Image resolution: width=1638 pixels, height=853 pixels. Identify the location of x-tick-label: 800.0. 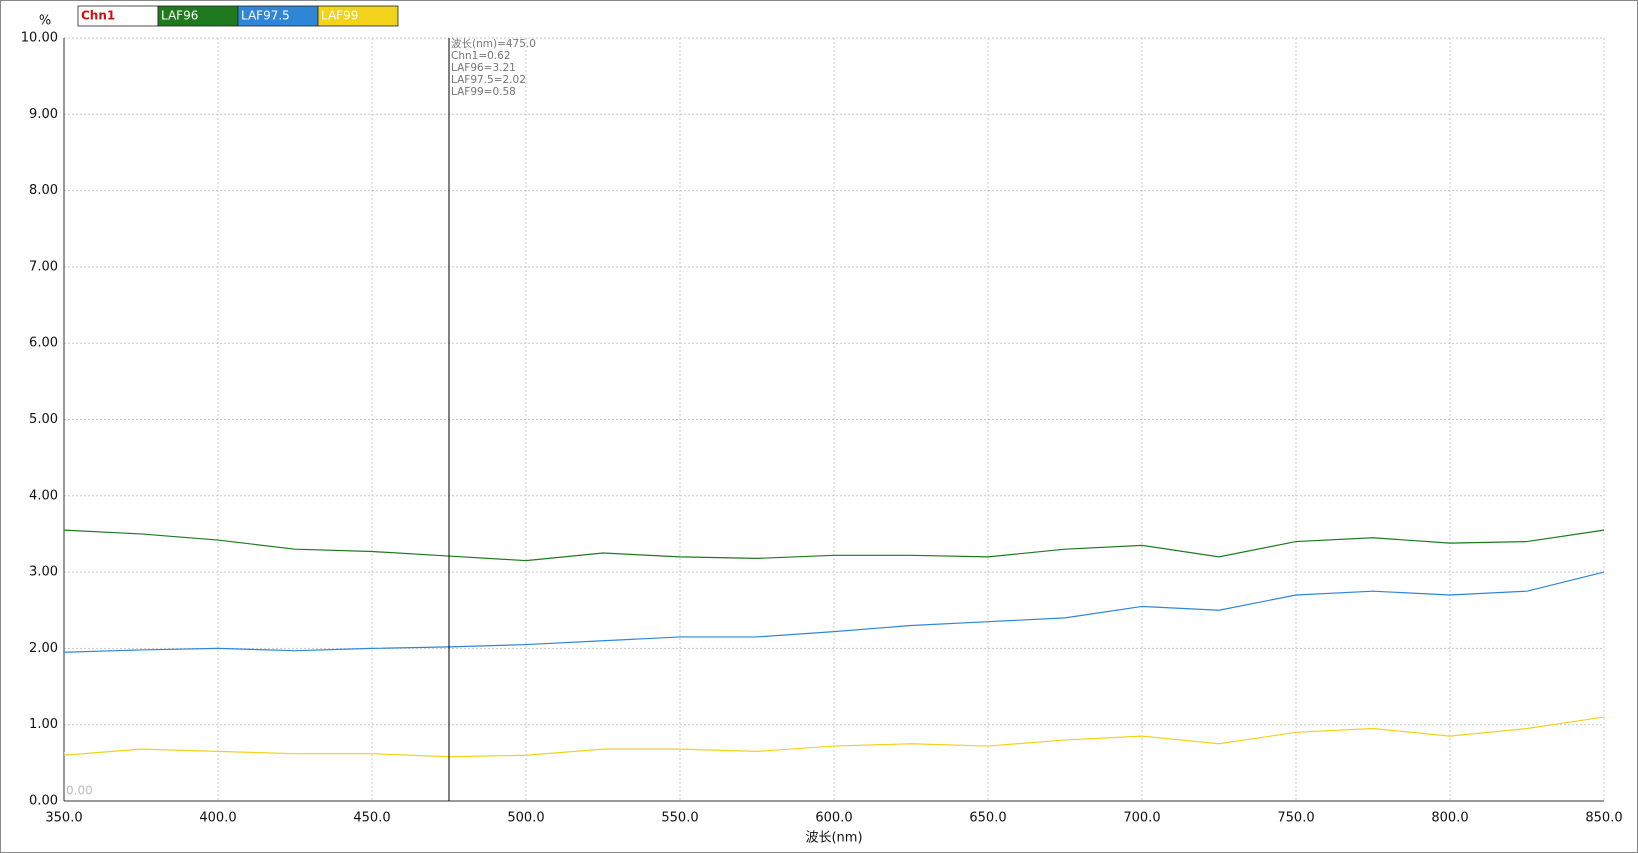
(1449, 818).